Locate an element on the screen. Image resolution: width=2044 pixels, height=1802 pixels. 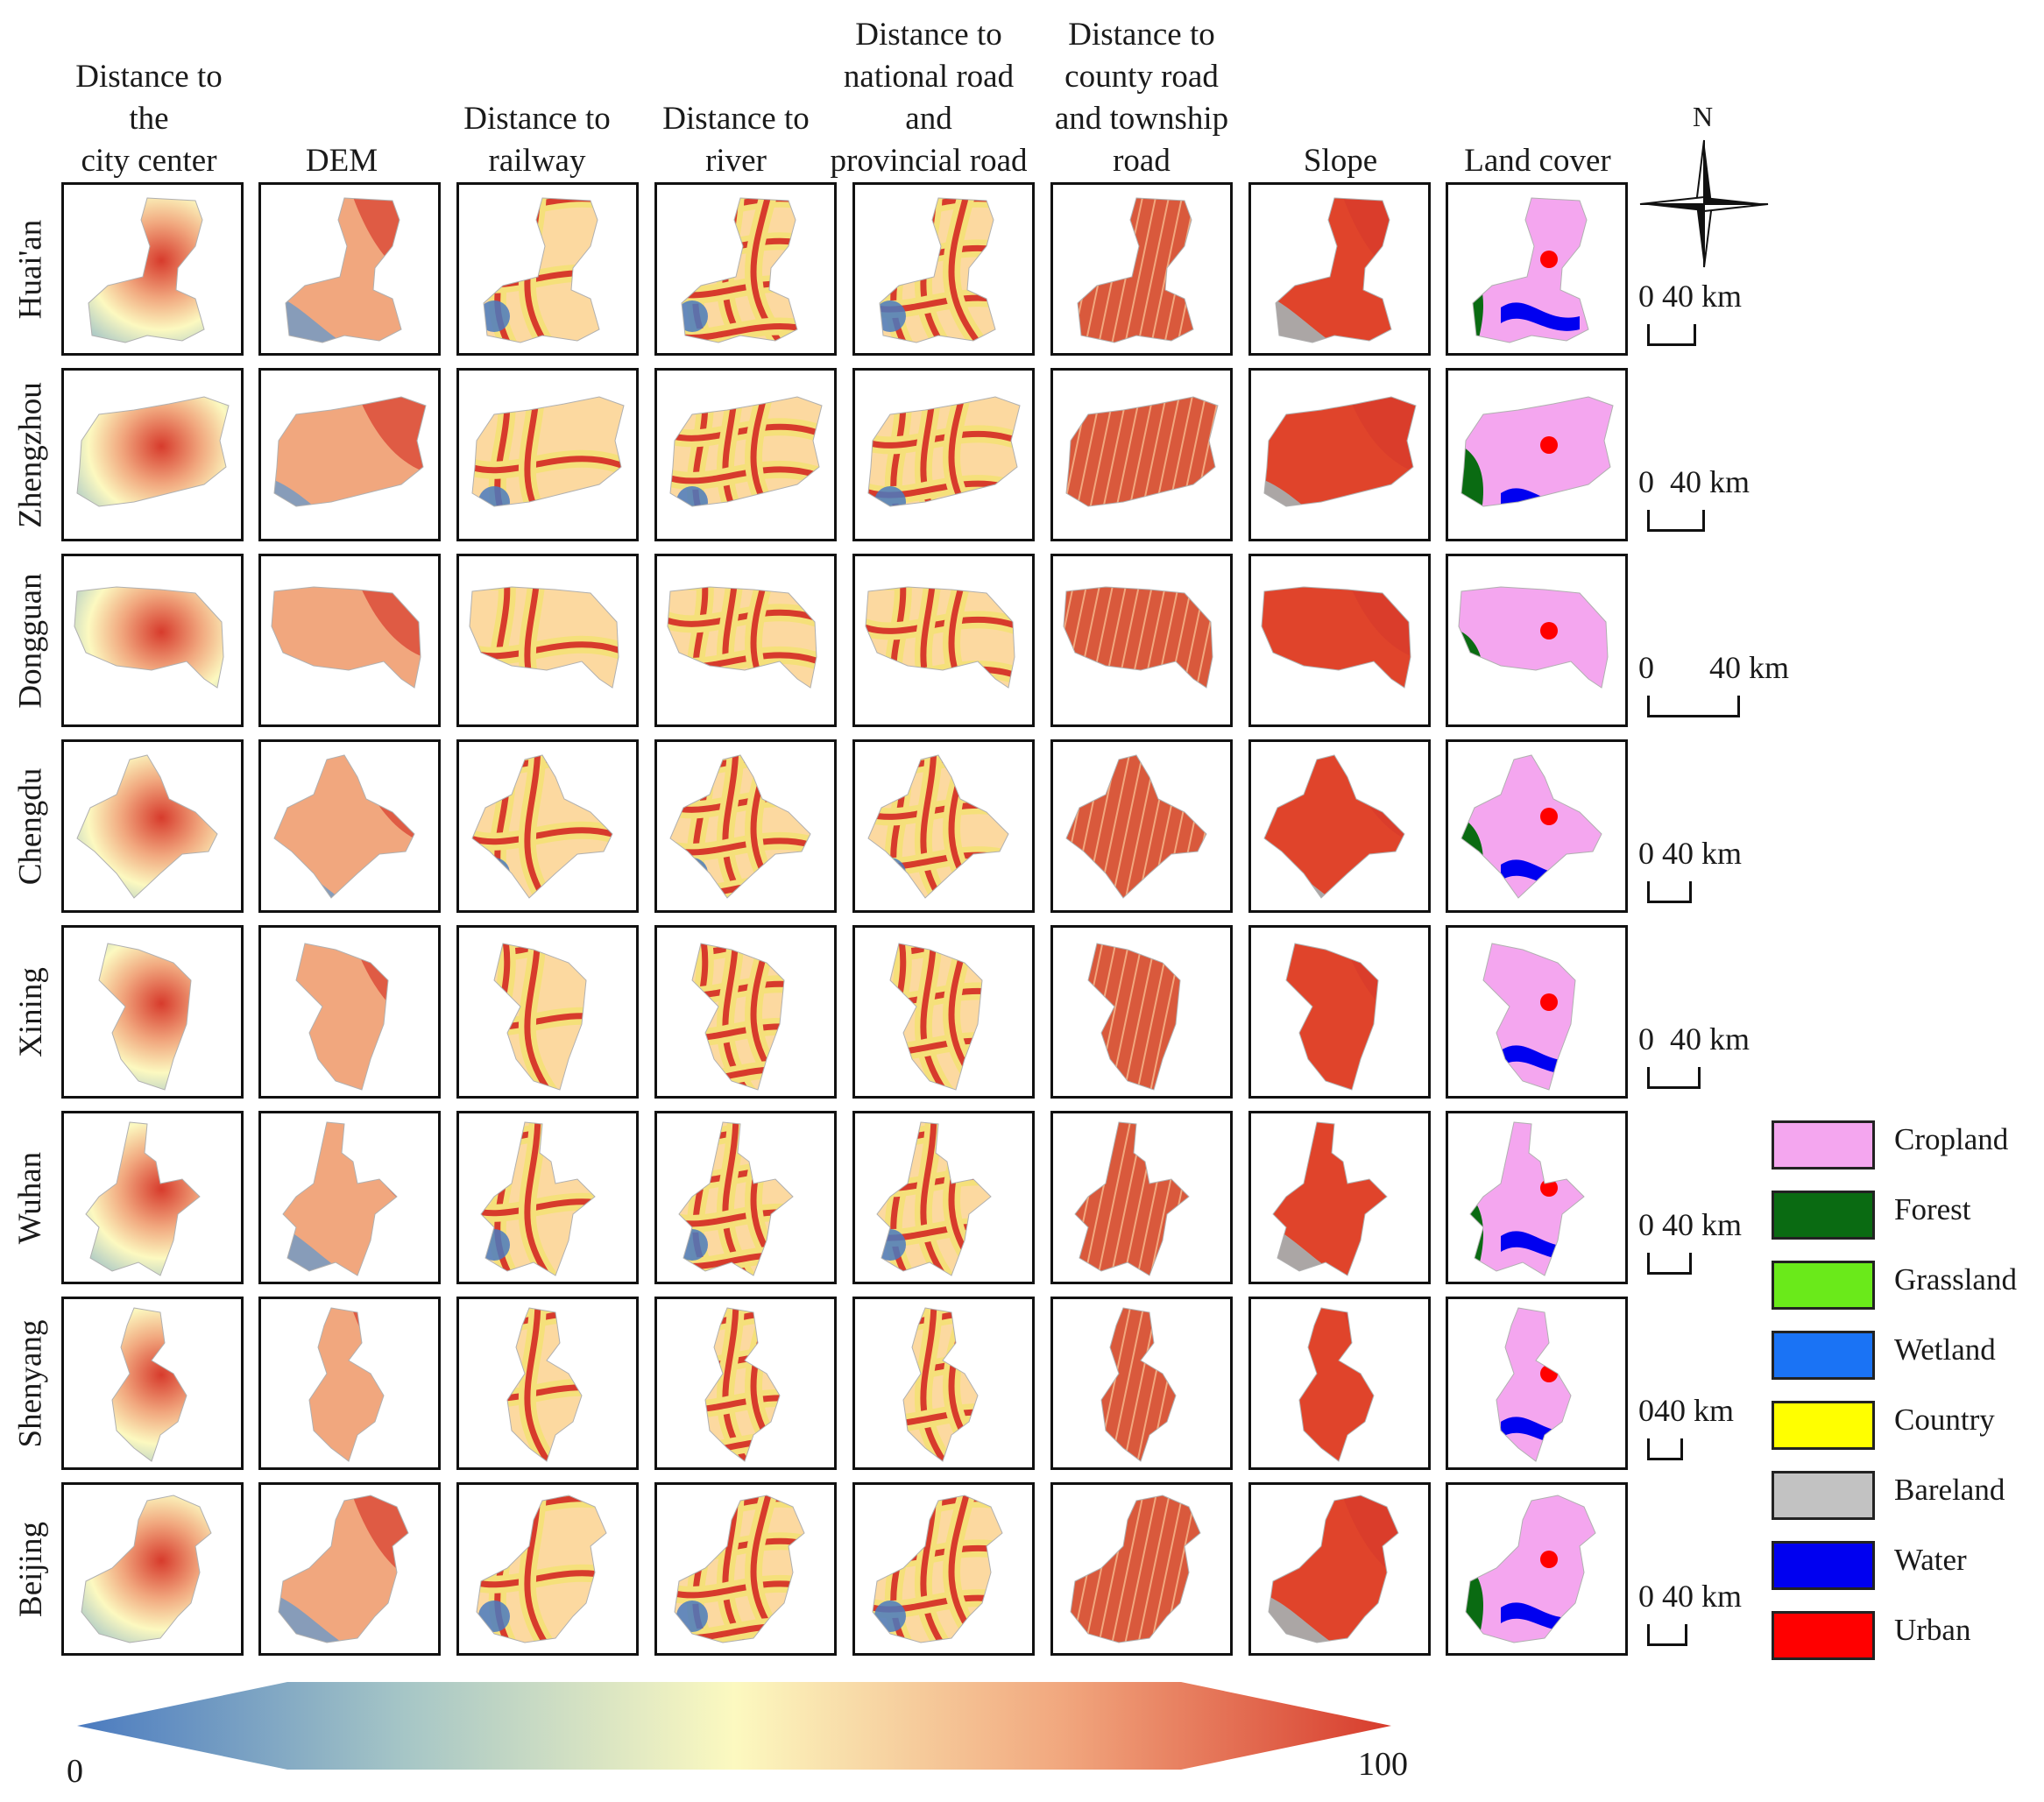
column-header-label: Distance to the city center is located at coordinates (149, 119).